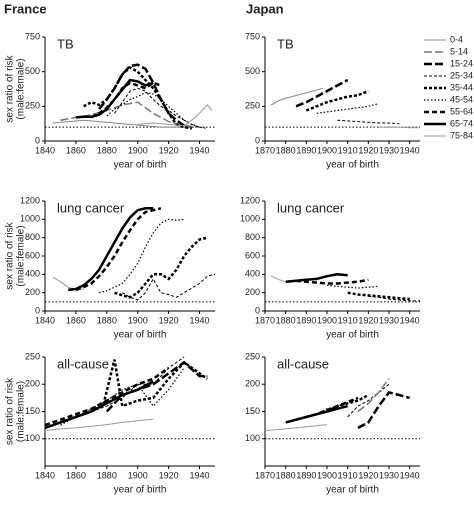 This screenshot has height=505, width=474. What do you see at coordinates (303, 363) in the screenshot?
I see `panel-title: all-cause` at bounding box center [303, 363].